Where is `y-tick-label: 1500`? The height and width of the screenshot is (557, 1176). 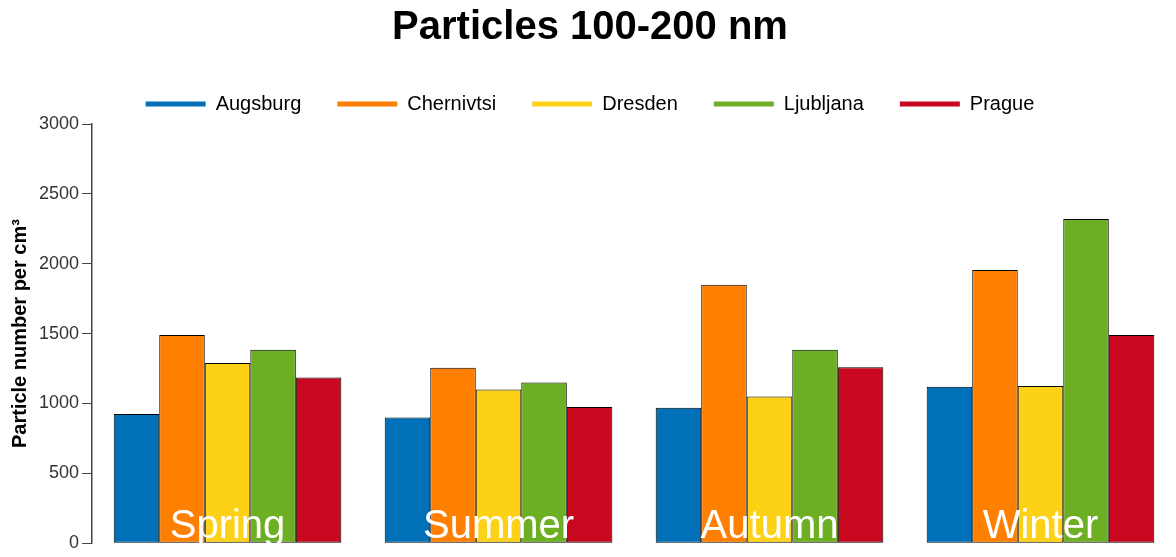 y-tick-label: 1500 is located at coordinates (59, 332).